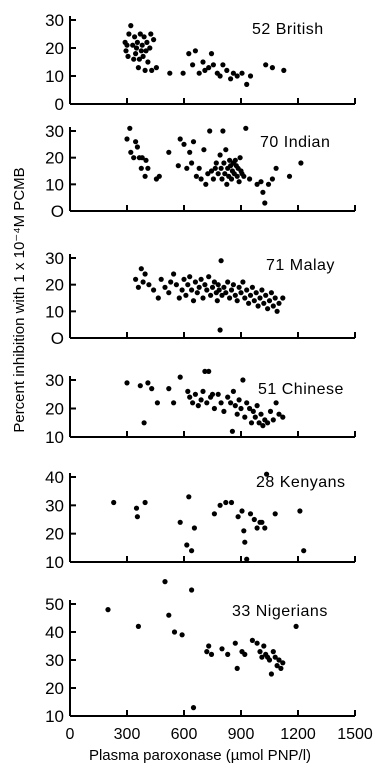  I want to click on x-axis-label: Plasma paroxonase (µmol PNP/l), so click(200, 755).